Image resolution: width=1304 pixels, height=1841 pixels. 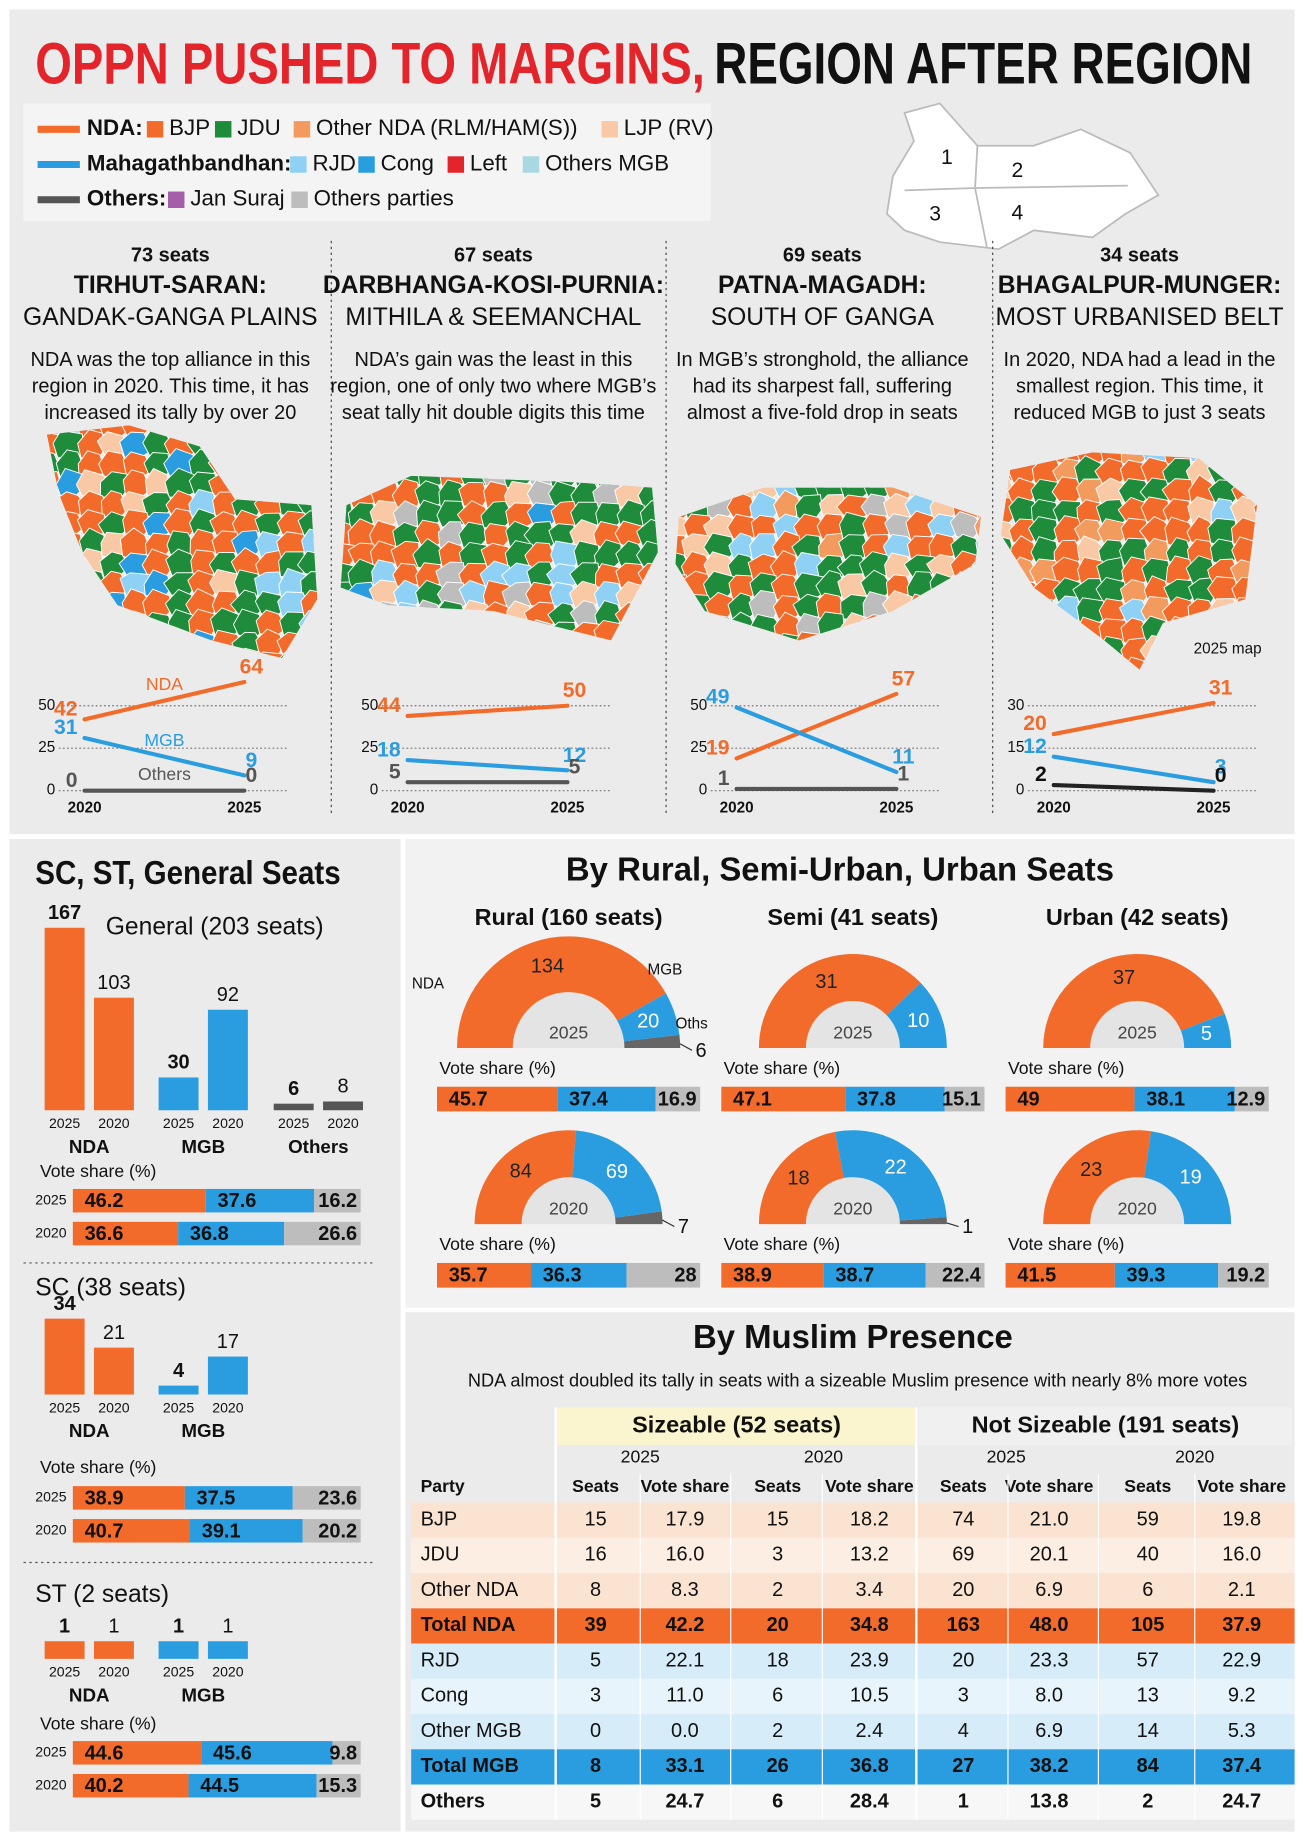 I want to click on title-black: REGION AFTER REGION, so click(x=983, y=64).